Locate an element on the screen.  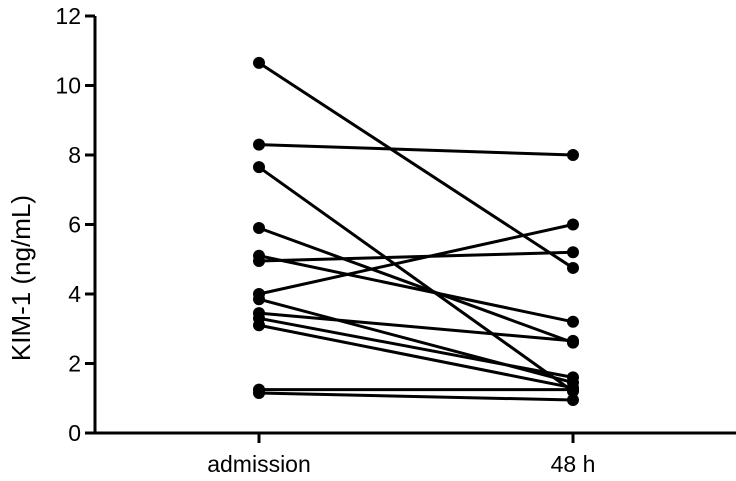
y-tick-label: 8 is located at coordinates (74, 155).